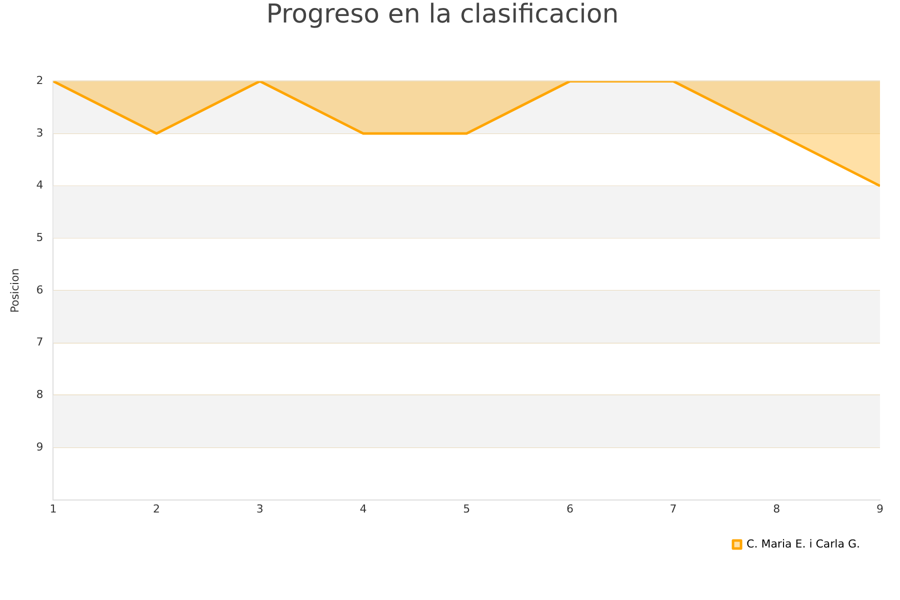 This screenshot has height=600, width=900. Describe the element at coordinates (363, 509) in the screenshot. I see `x-tick-label: 4` at that location.